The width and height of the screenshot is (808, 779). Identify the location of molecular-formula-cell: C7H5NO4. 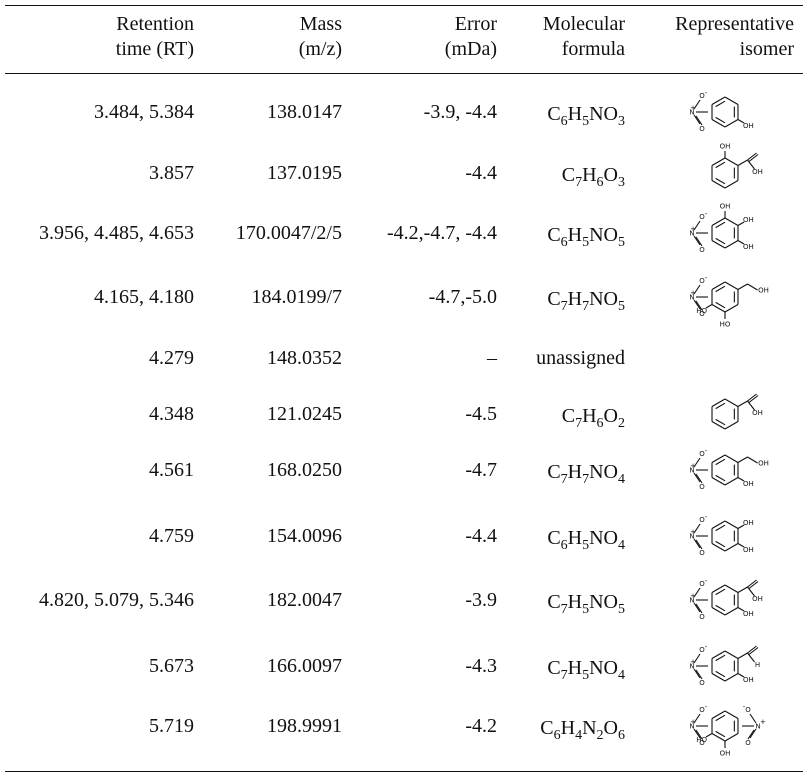
(586, 669).